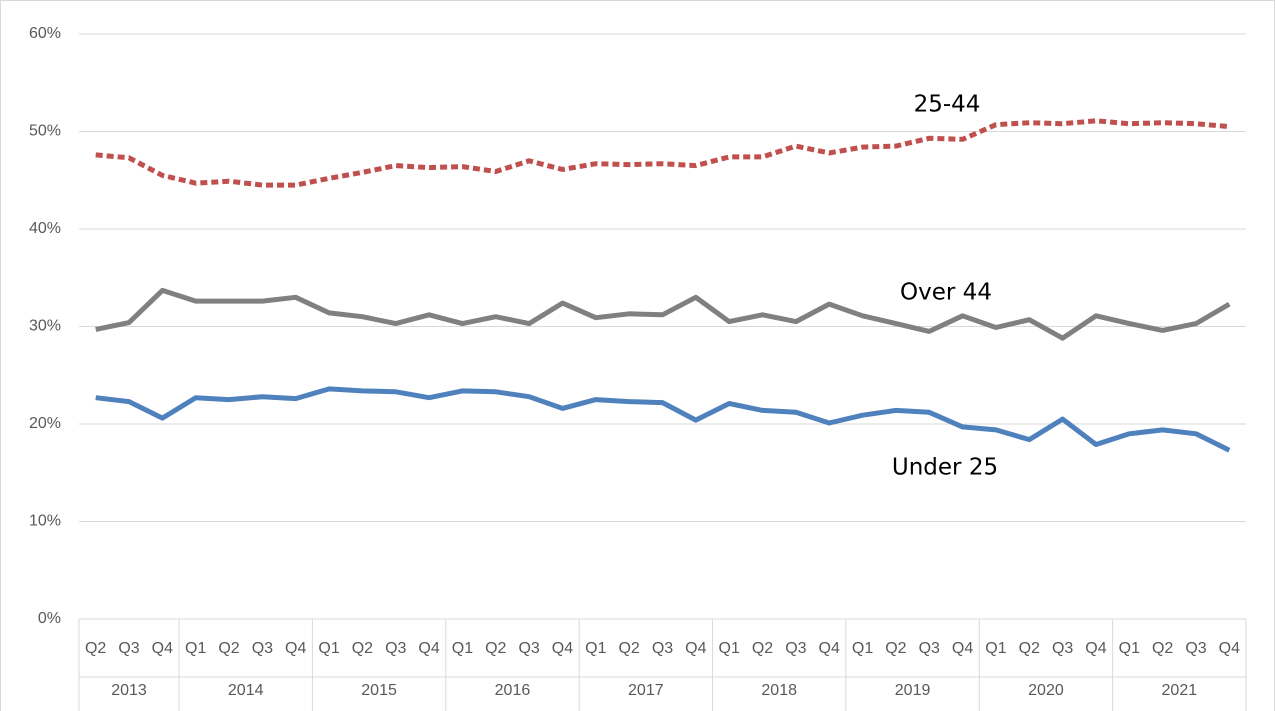  What do you see at coordinates (246, 690) in the screenshot?
I see `x-group-label: 2014` at bounding box center [246, 690].